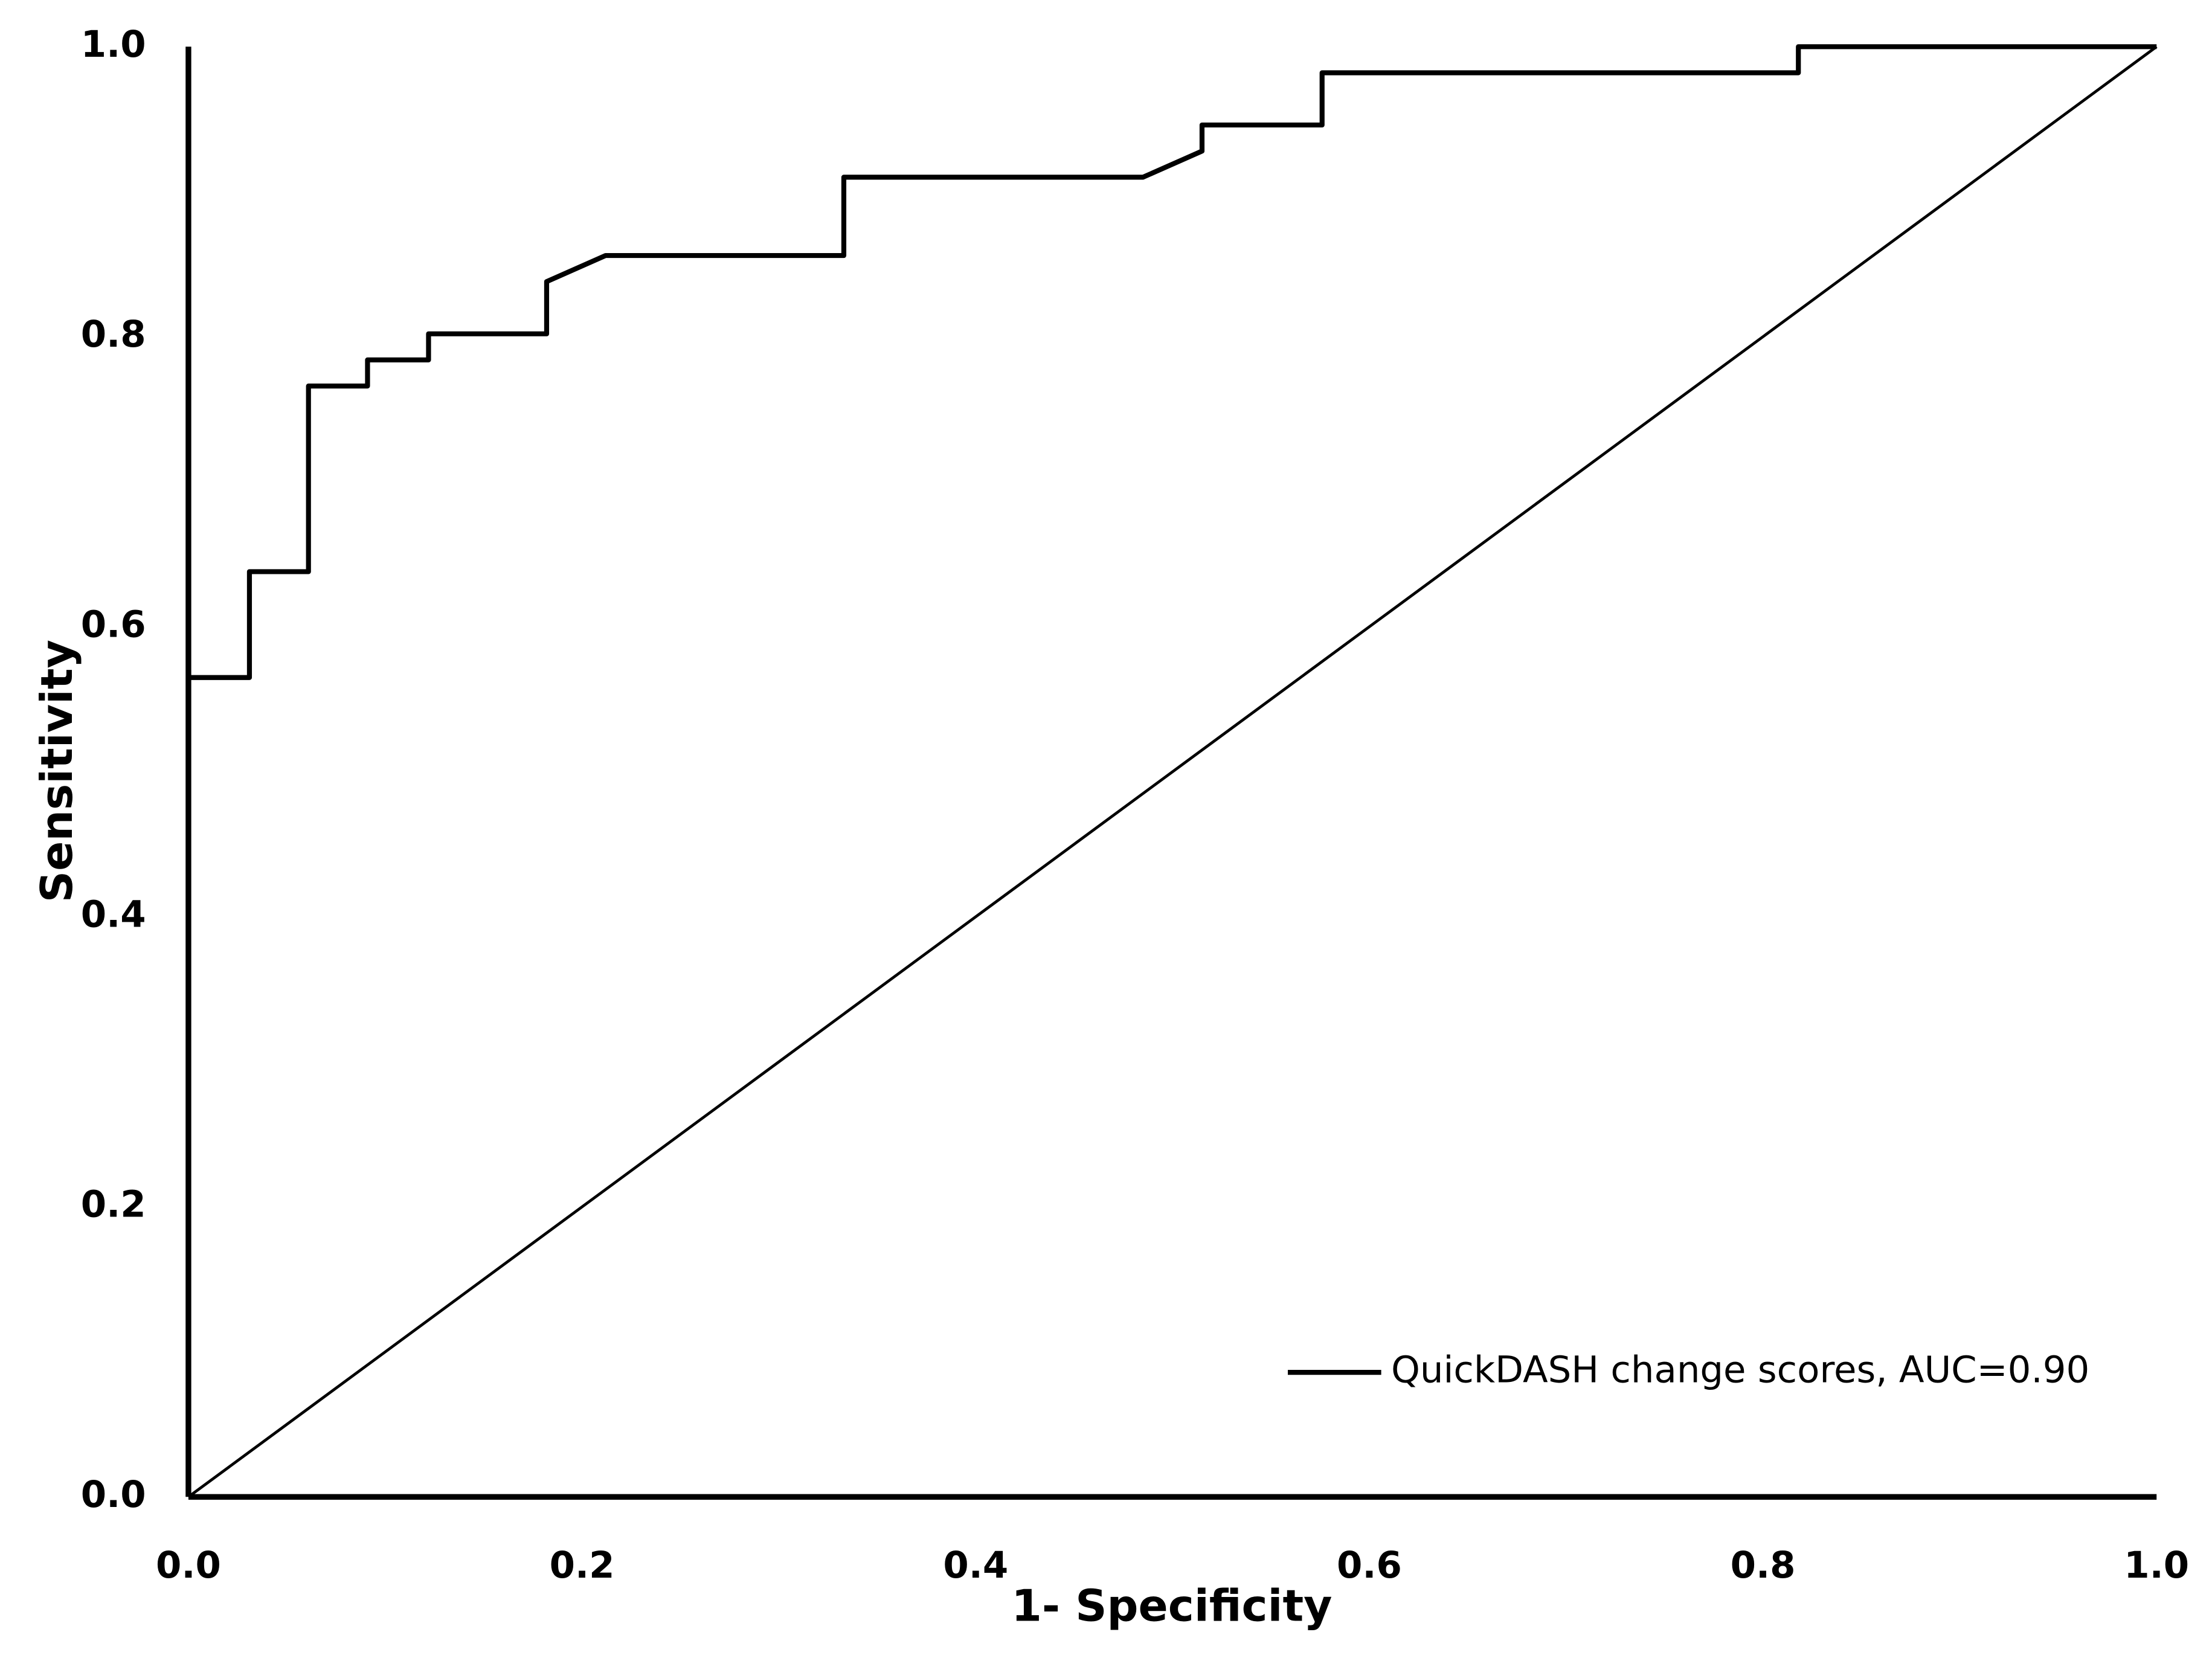  What do you see at coordinates (113, 1494) in the screenshot?
I see `y-tick-label: 0.0` at bounding box center [113, 1494].